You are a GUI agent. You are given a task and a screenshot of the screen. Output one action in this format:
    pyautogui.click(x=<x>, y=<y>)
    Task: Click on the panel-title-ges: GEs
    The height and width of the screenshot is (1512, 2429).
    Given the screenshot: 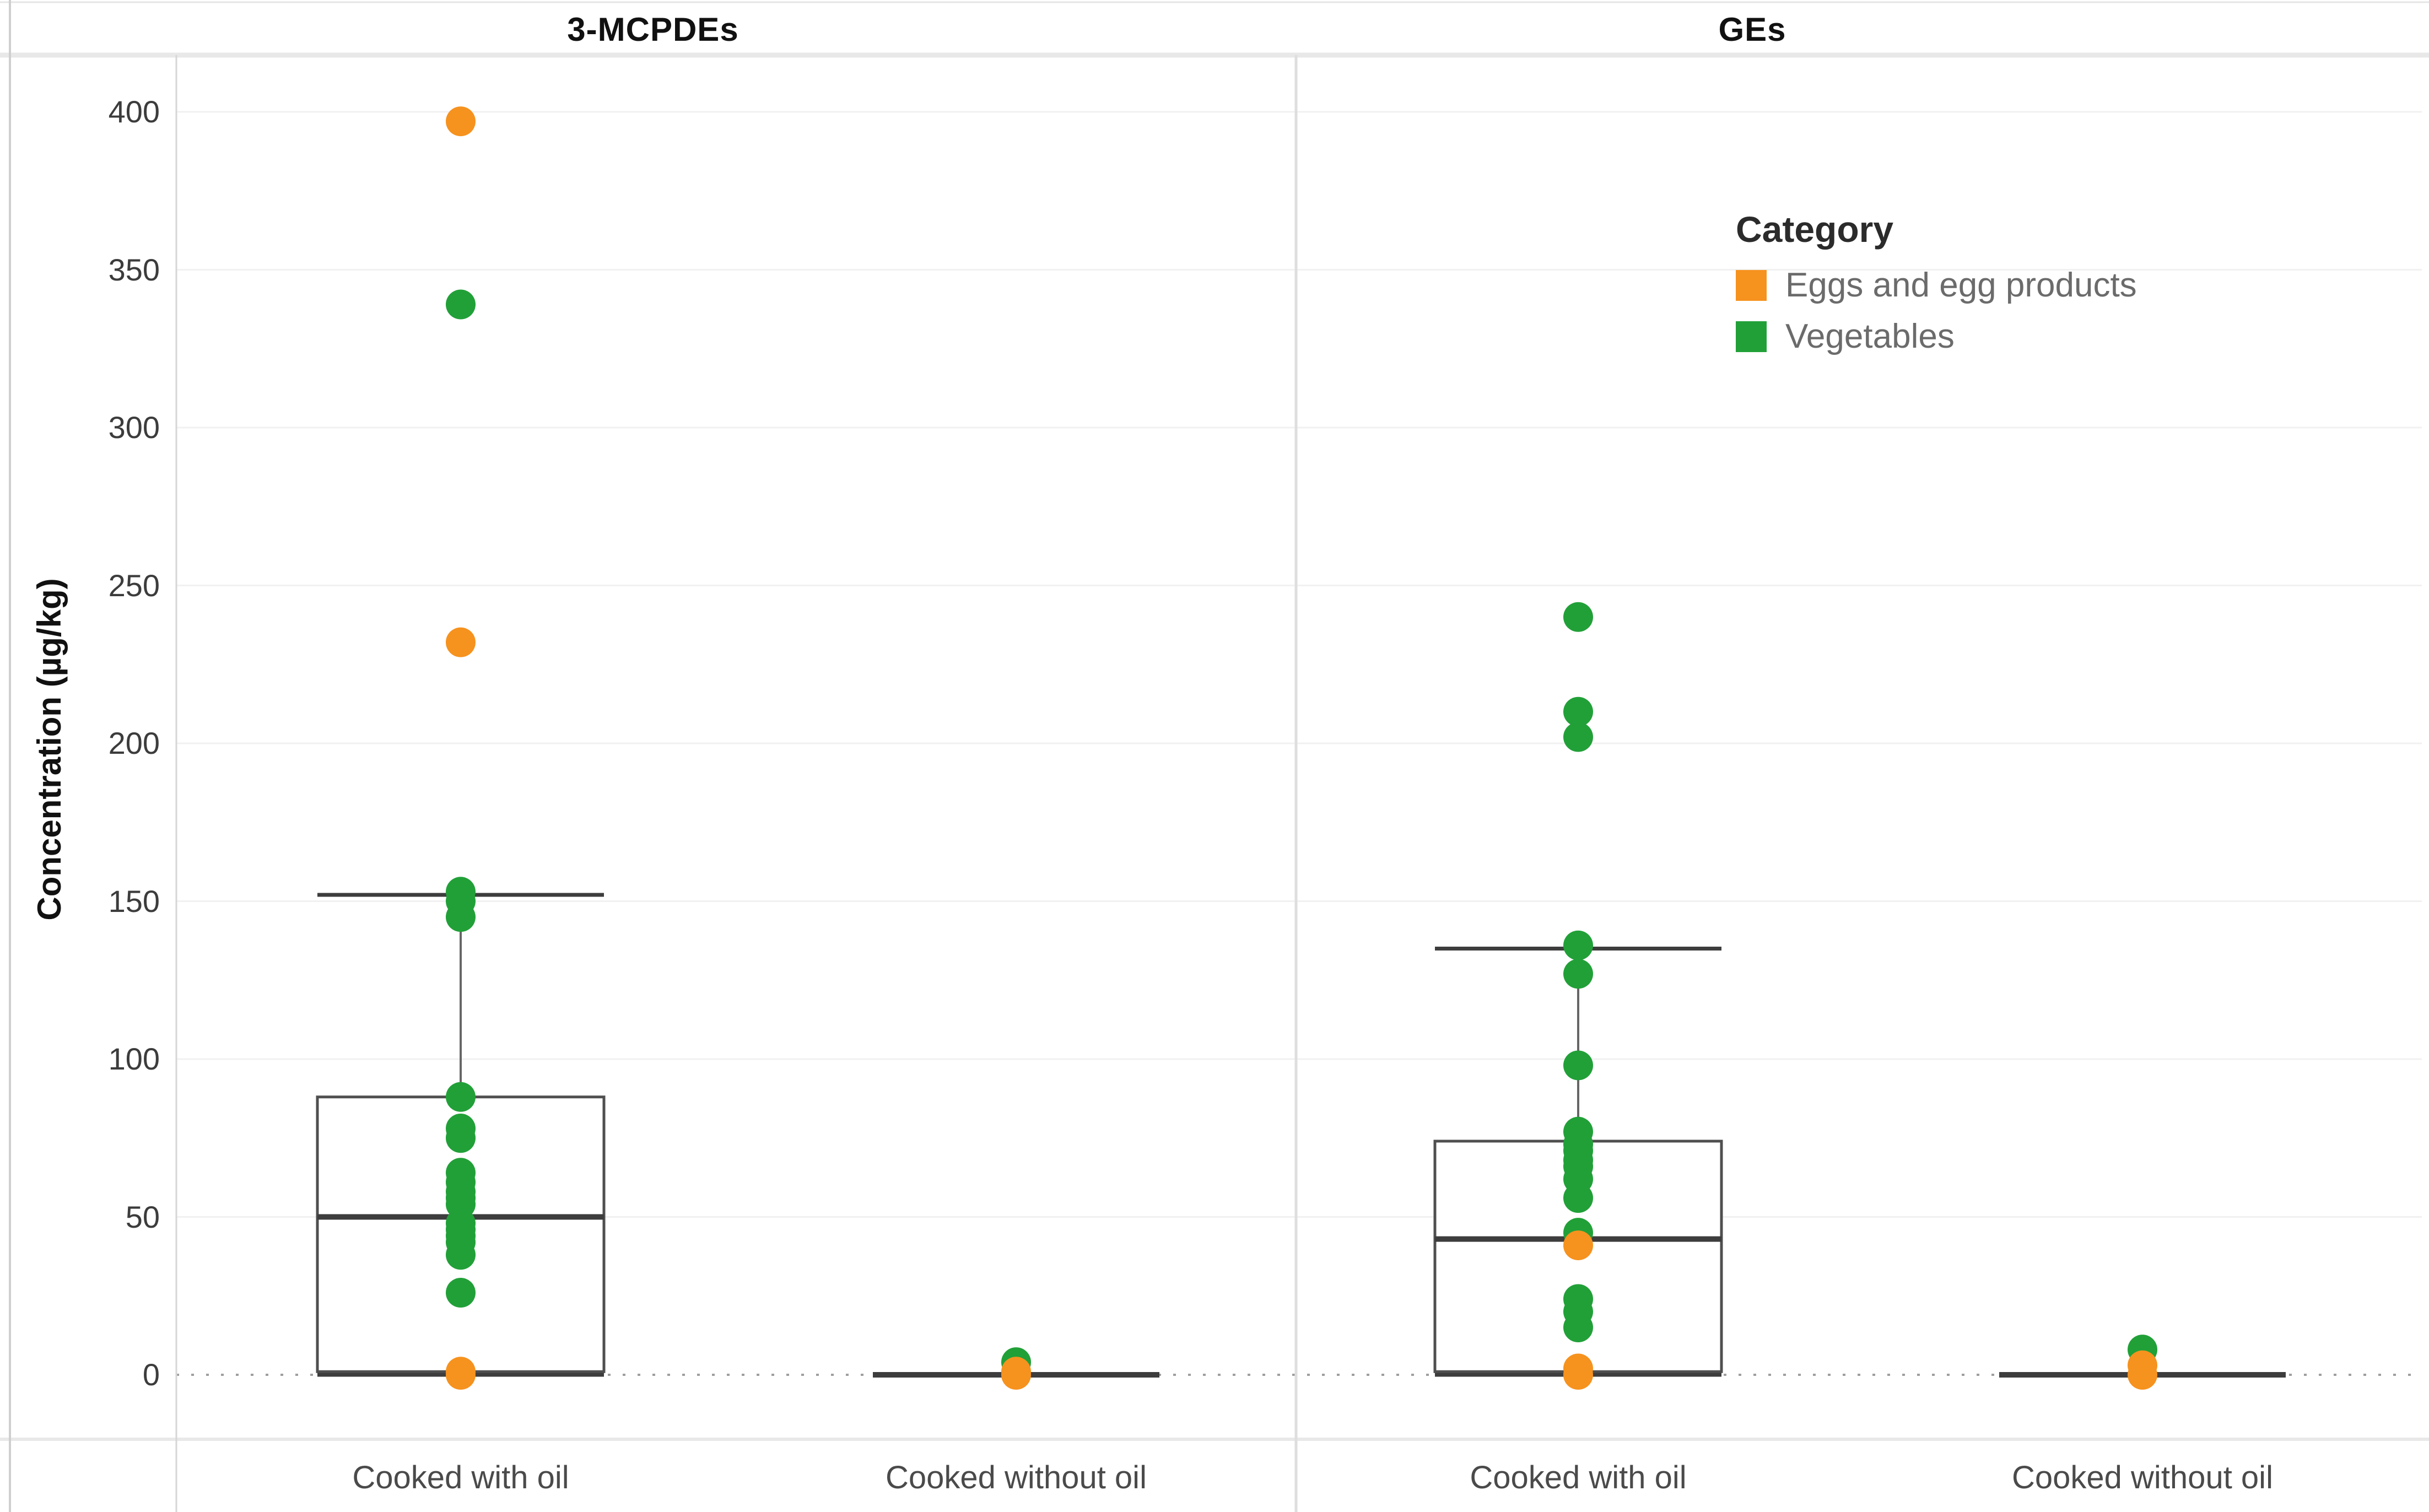 What is the action you would take?
    pyautogui.click(x=1752, y=29)
    